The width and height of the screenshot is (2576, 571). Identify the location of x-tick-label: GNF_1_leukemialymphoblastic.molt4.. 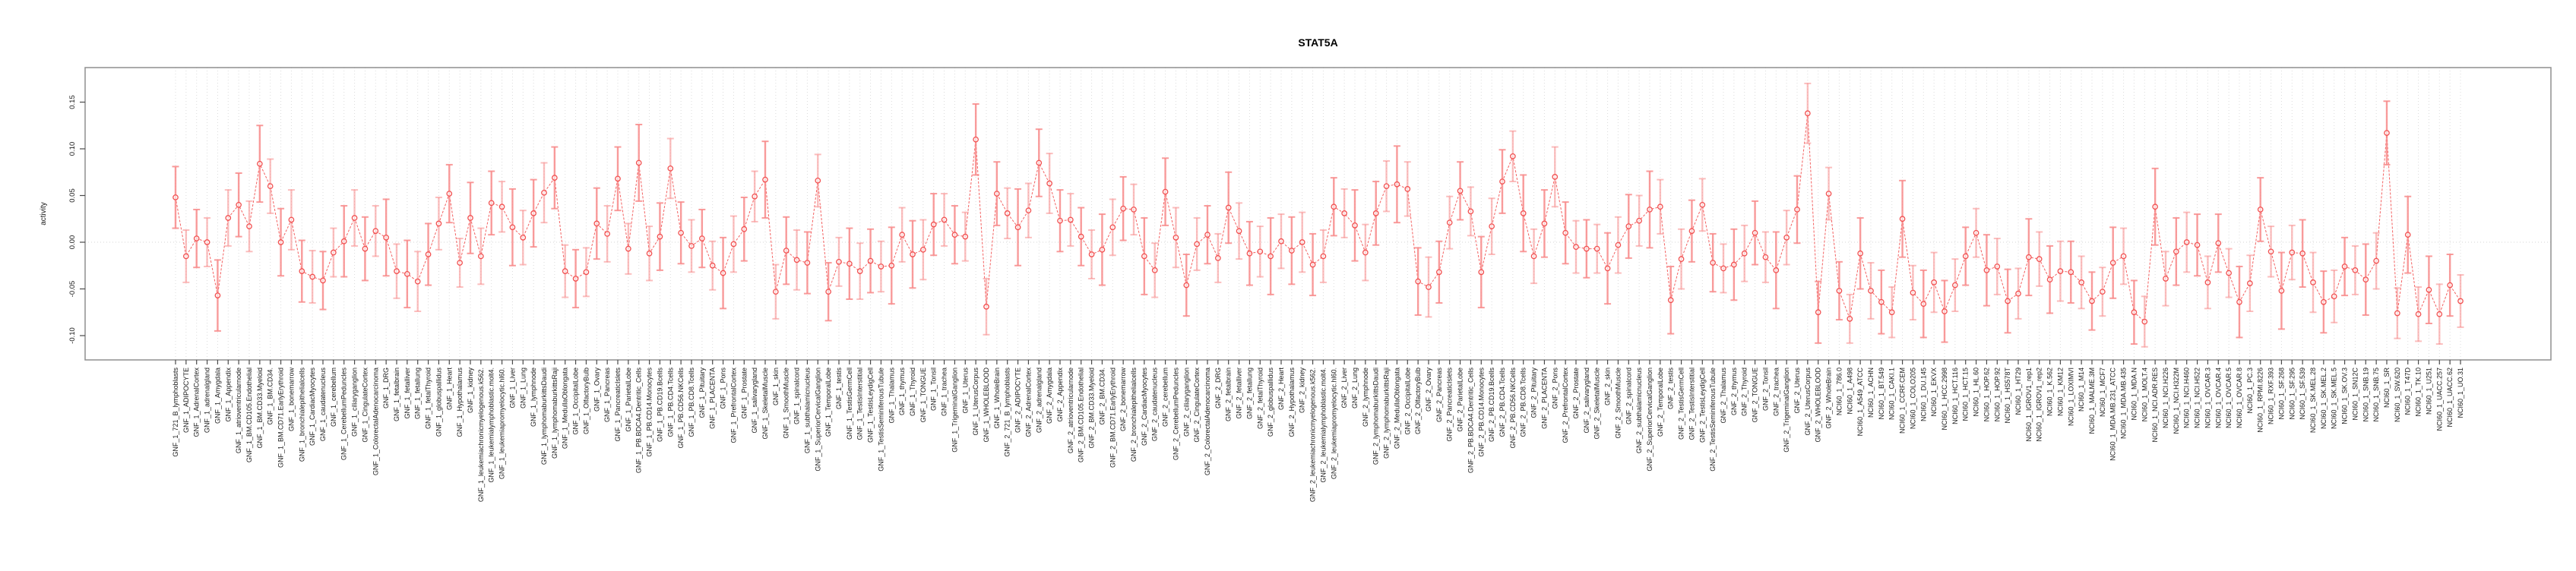
(492, 425).